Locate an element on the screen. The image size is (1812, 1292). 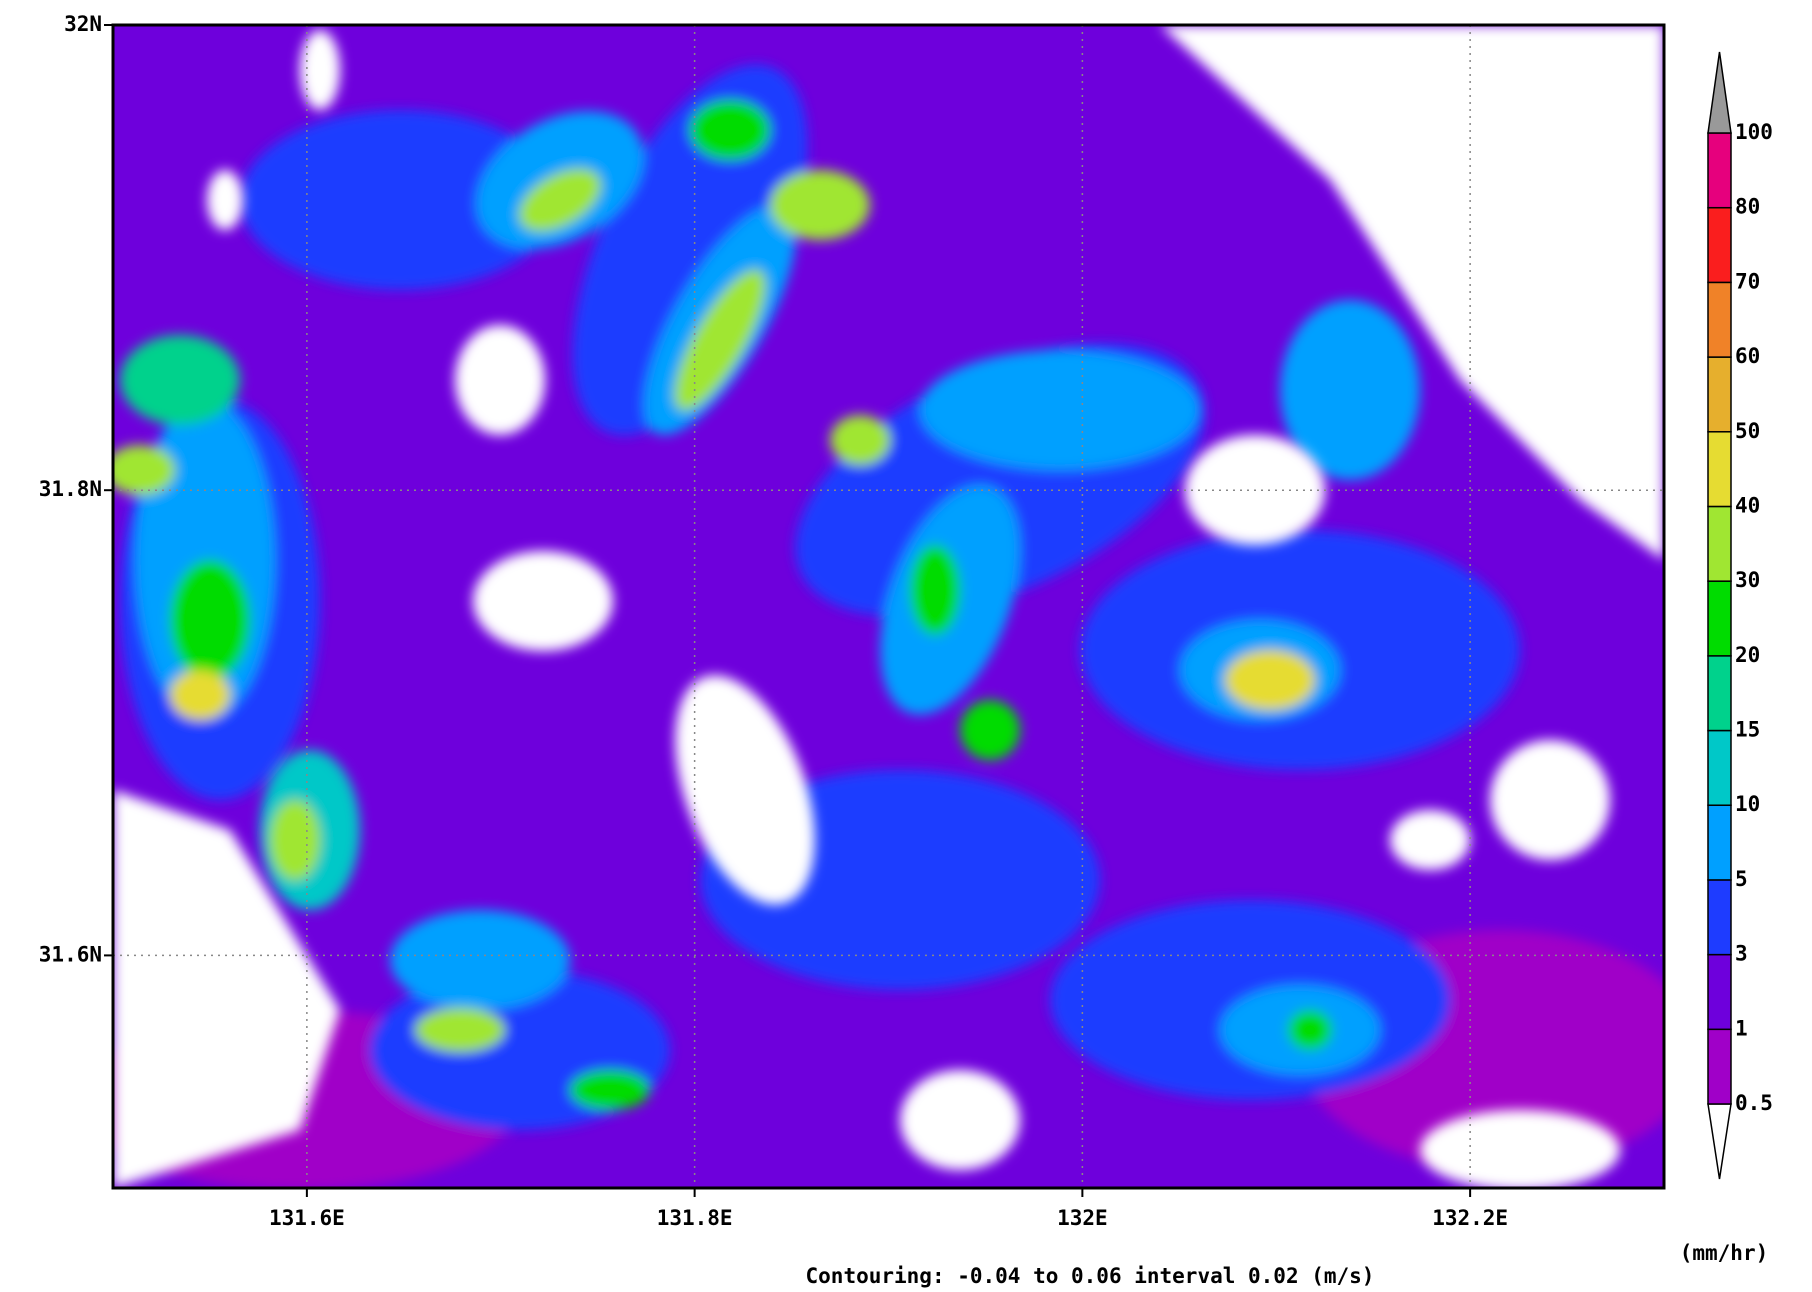
colorbar-label: 10 is located at coordinates (1747, 804).